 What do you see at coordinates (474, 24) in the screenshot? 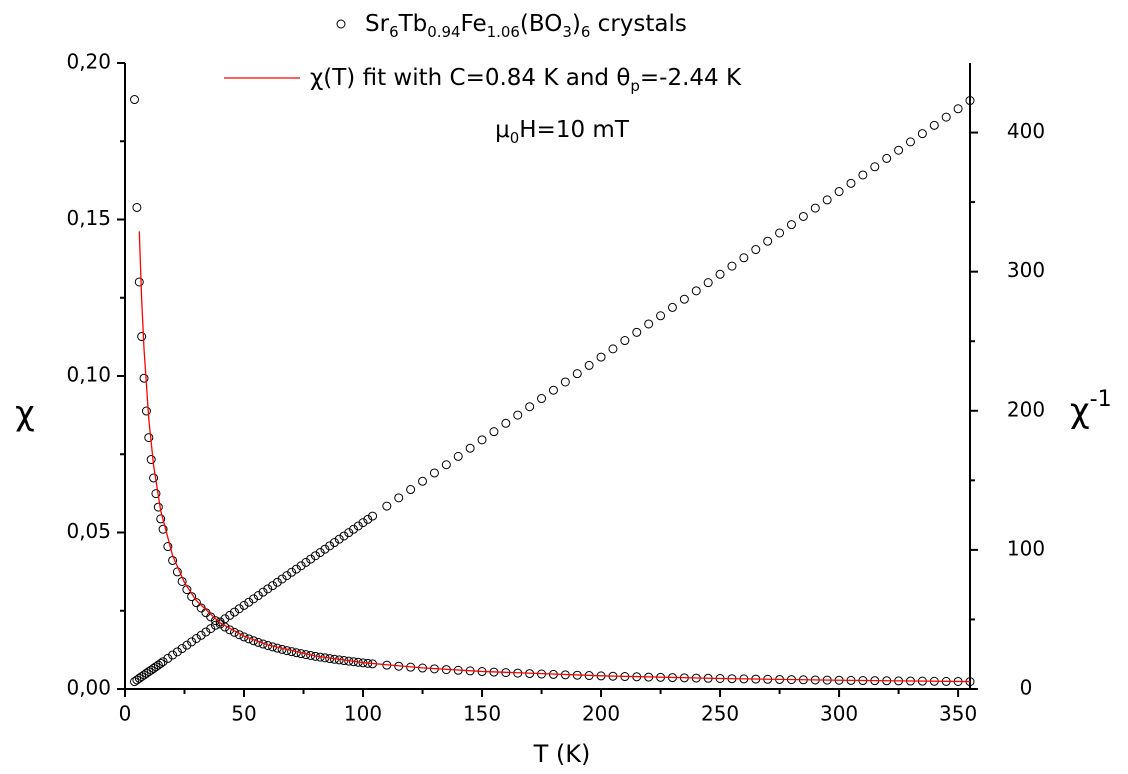
I see `legend-label-part: Fe` at bounding box center [474, 24].